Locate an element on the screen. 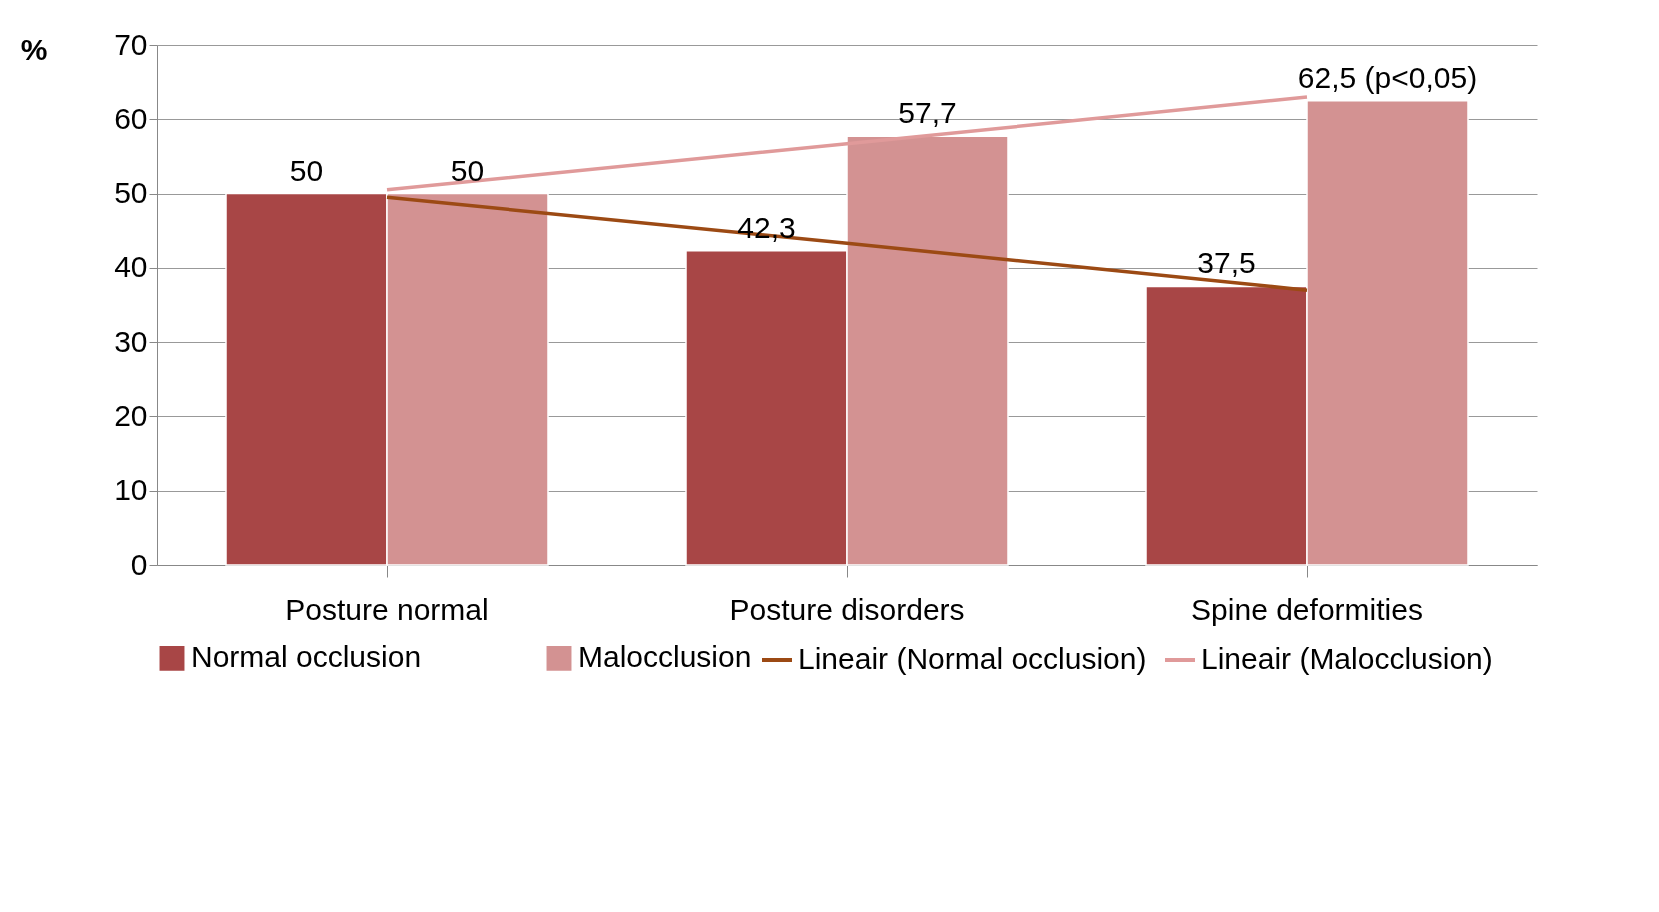 Image resolution: width=1659 pixels, height=912 pixels. x-tick-label: Posture normal is located at coordinates (387, 609).